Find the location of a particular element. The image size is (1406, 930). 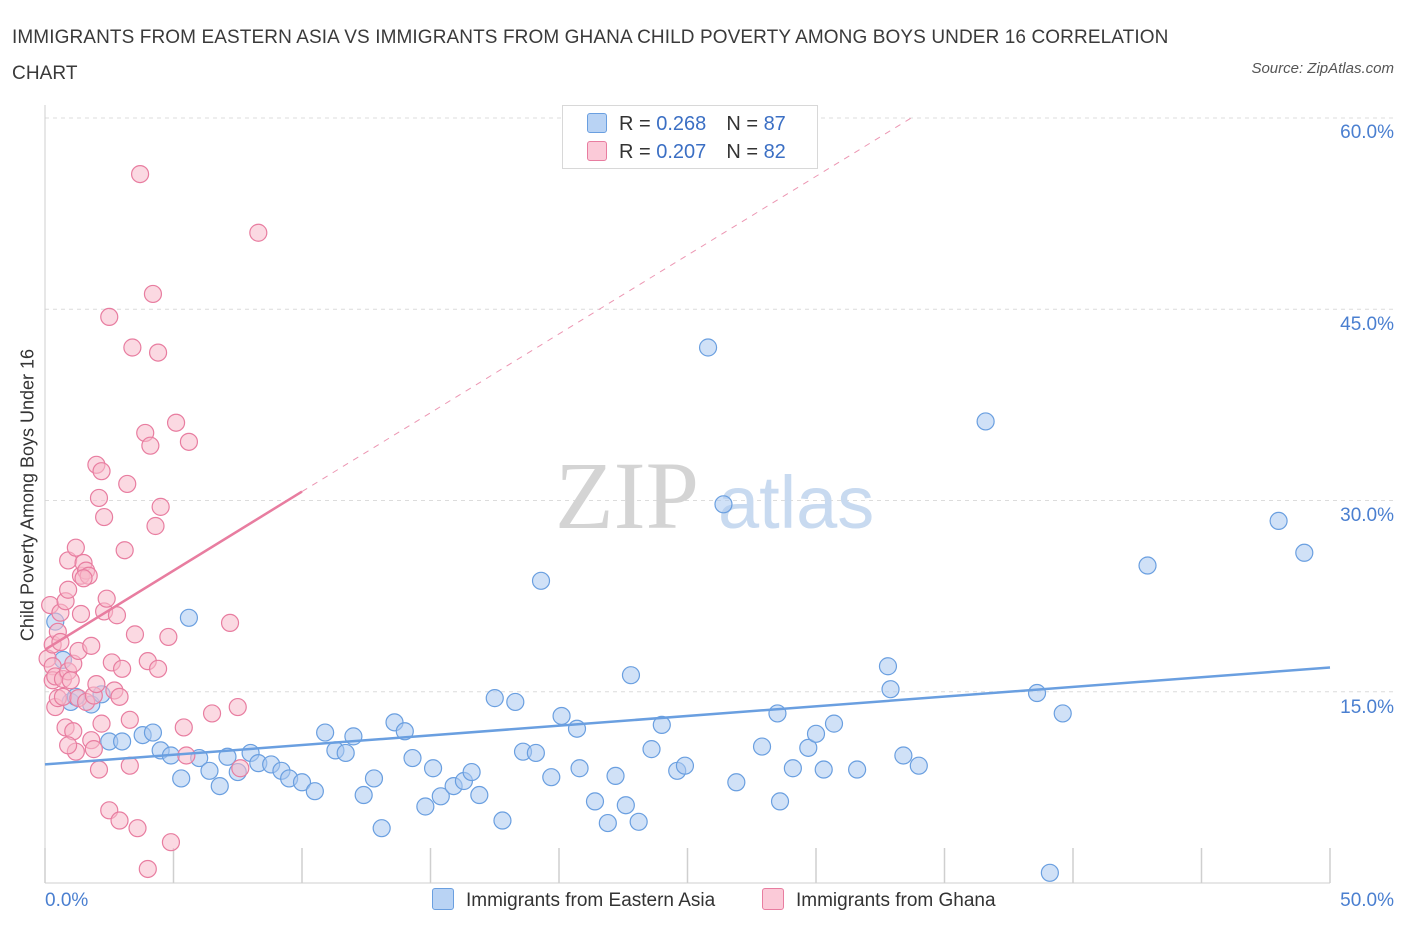

x-tick-label-max: 50.0% is located at coordinates (1367, 900).